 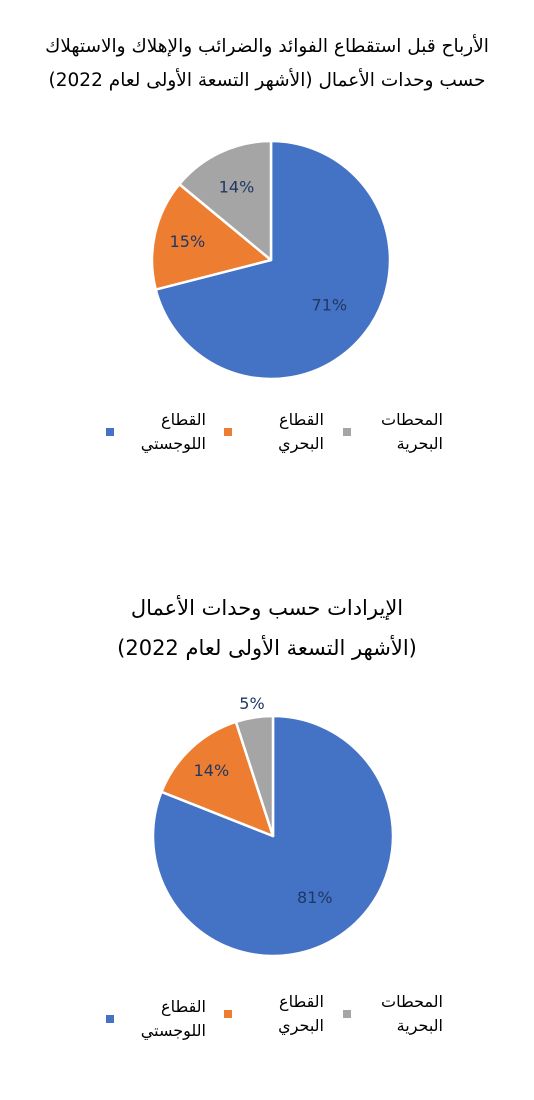 I want to click on data-label-logistics: 81%, so click(x=315, y=897).